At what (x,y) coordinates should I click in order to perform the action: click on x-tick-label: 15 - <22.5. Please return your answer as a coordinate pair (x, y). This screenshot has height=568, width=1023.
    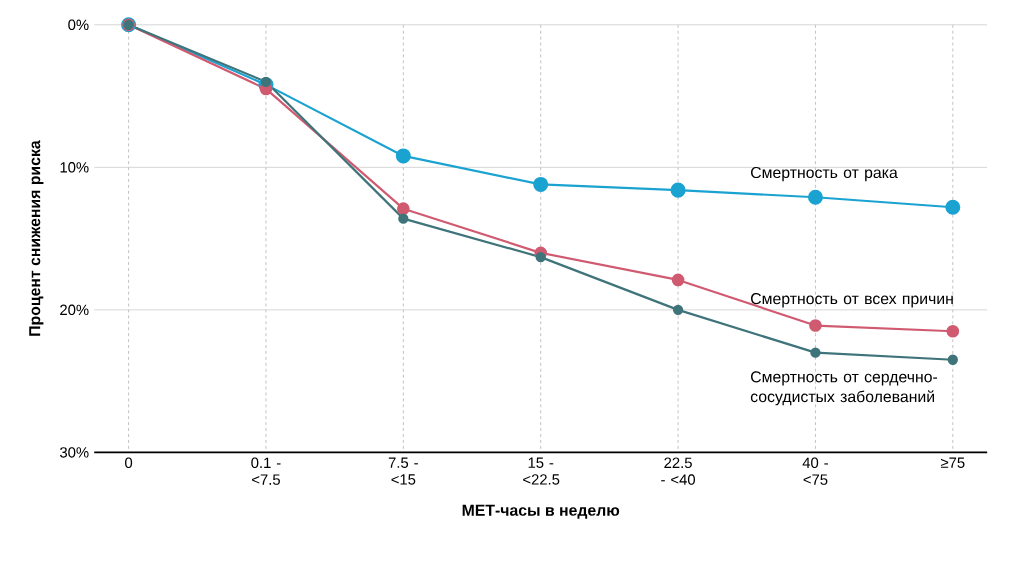
    Looking at the image, I should click on (541, 471).